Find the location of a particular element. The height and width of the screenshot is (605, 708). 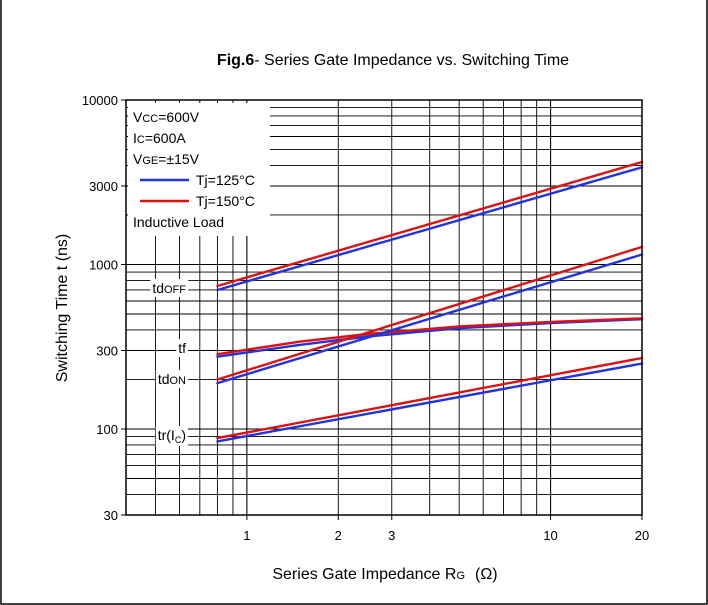

curve-label-tr(IC): tr(IC) is located at coordinates (172, 436).